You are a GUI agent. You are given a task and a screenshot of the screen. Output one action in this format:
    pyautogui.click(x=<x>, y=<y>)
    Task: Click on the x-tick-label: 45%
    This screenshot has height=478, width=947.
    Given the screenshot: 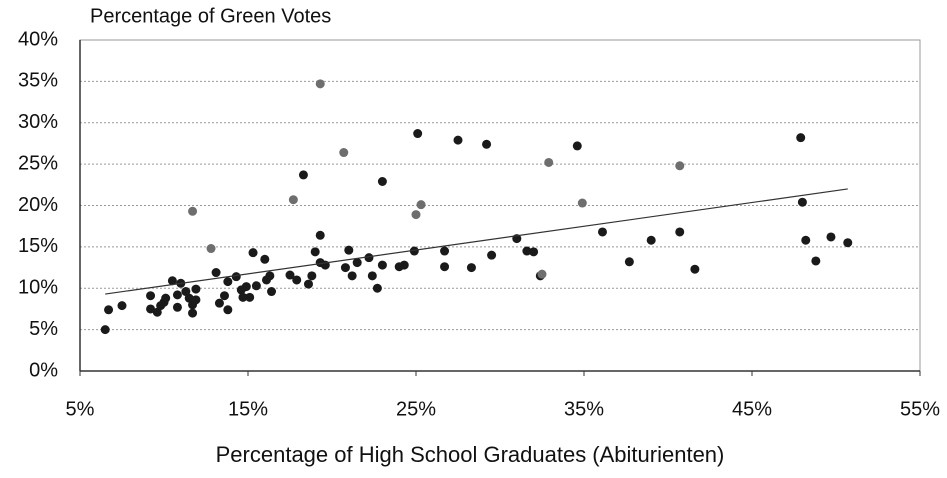 What is the action you would take?
    pyautogui.click(x=752, y=409)
    